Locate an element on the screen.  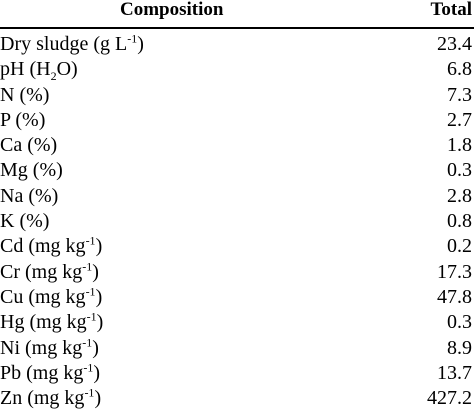
row-value: 2.7 is located at coordinates (459, 119).